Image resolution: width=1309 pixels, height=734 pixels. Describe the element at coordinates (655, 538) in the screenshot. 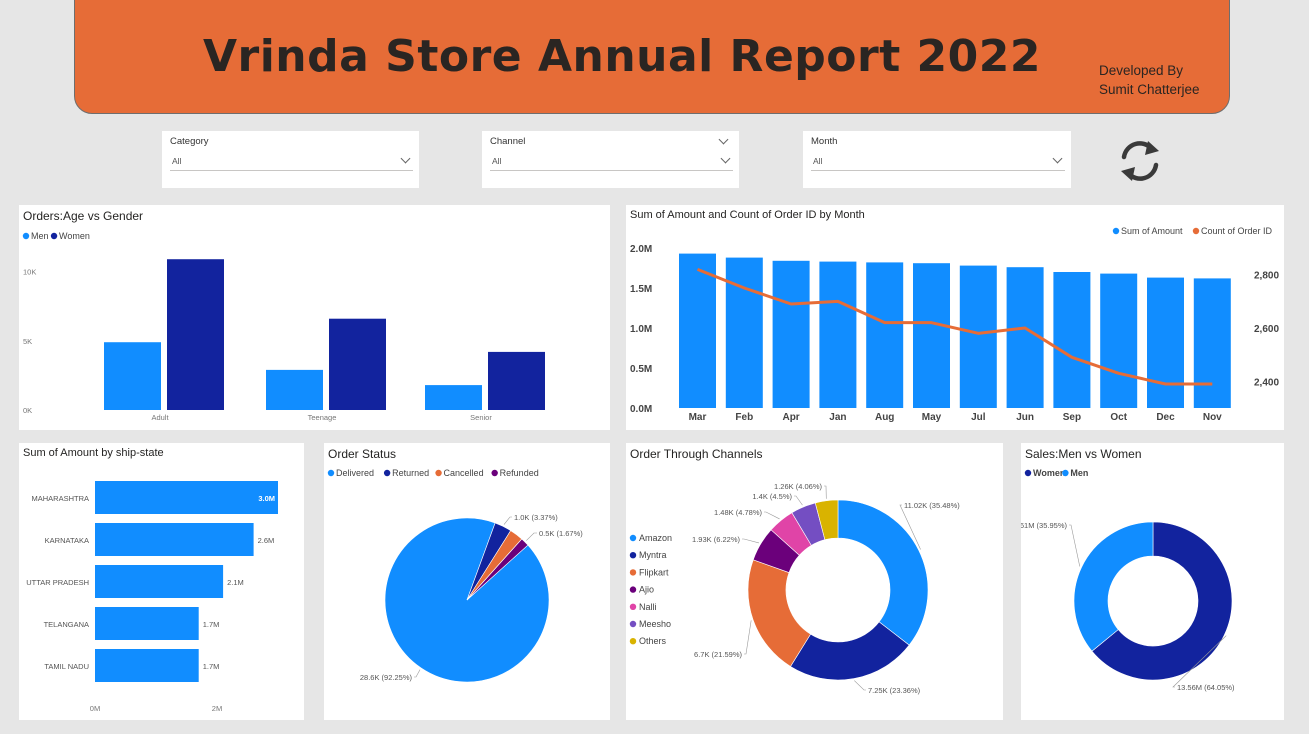

I see `legend-label: Amazon` at that location.